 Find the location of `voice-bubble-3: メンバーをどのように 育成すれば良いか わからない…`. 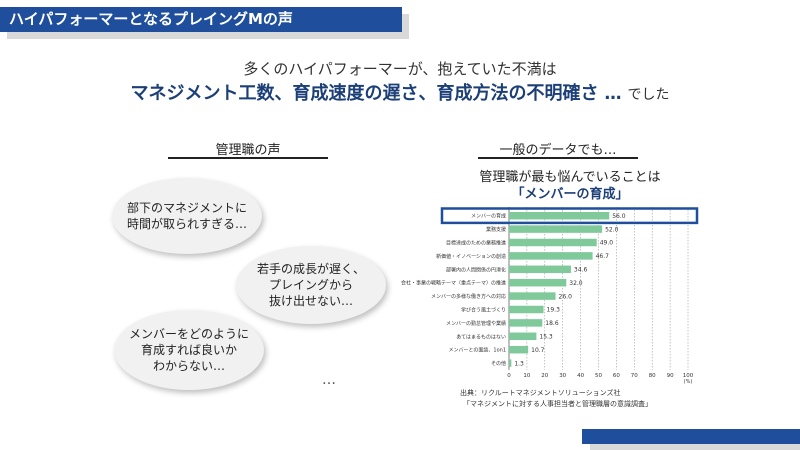

voice-bubble-3: メンバーをどのように 育成すれば良いか わからない… is located at coordinates (189, 350).